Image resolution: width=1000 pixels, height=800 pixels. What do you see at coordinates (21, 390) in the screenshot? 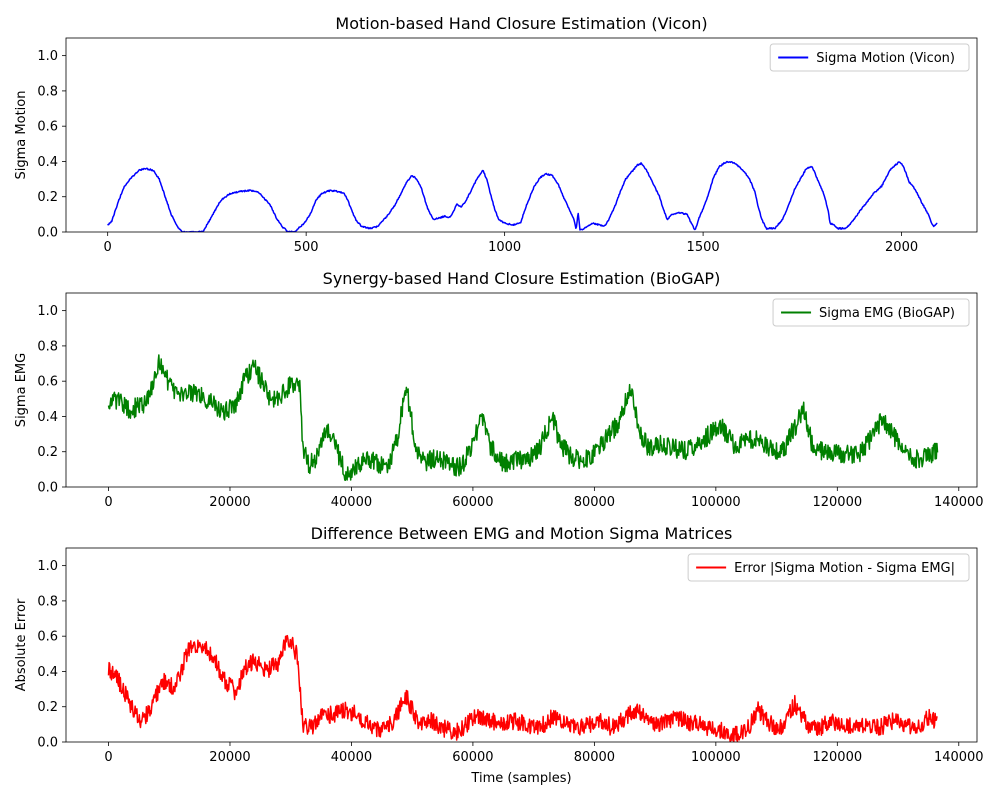
I see `y-axis-label: Sigma EMG` at bounding box center [21, 390].